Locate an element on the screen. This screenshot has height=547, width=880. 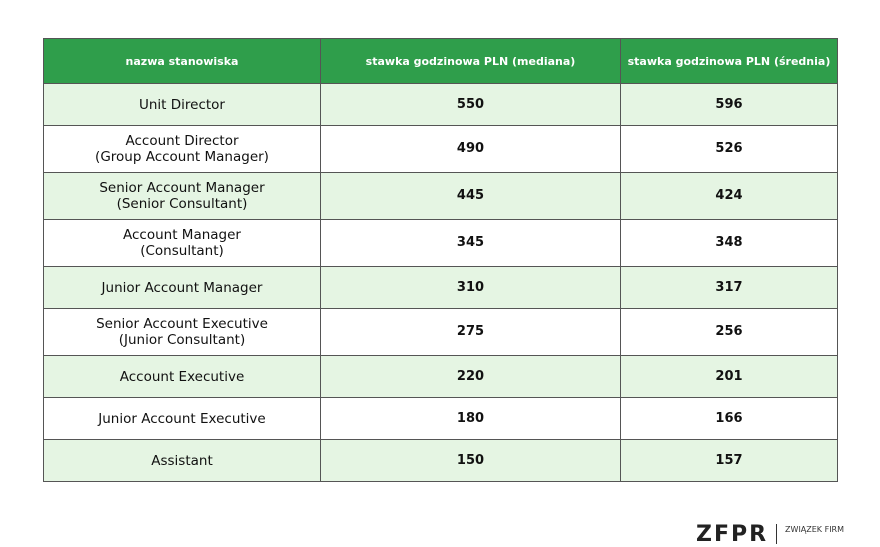
table-row: Account Manager (Consultant) 345 348 is located at coordinates (440, 243).